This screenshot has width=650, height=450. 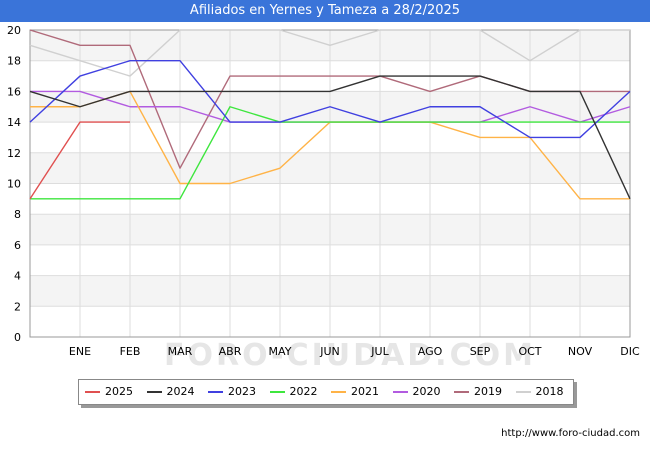 I want to click on y-tick-label: 10, so click(x=14, y=184).